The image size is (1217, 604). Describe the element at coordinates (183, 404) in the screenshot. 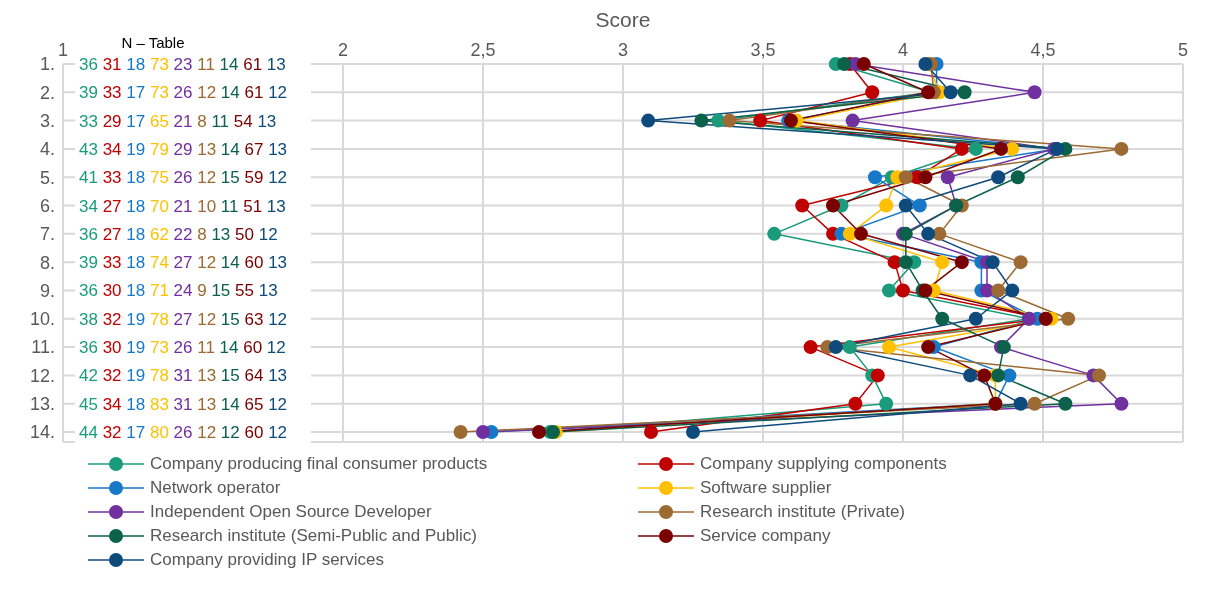

I see `text: 45 34 18 83 31 13 14 65 12` at that location.